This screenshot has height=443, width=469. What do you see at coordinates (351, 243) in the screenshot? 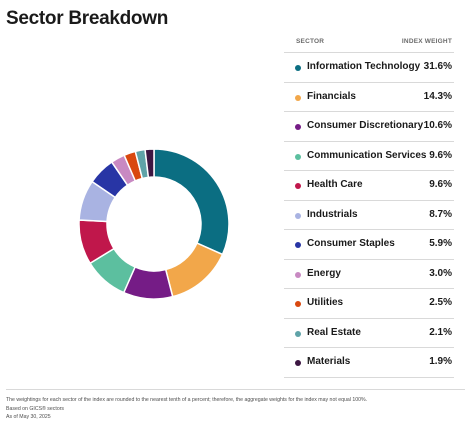
I see `sector-name: Consumer Staples` at bounding box center [351, 243].